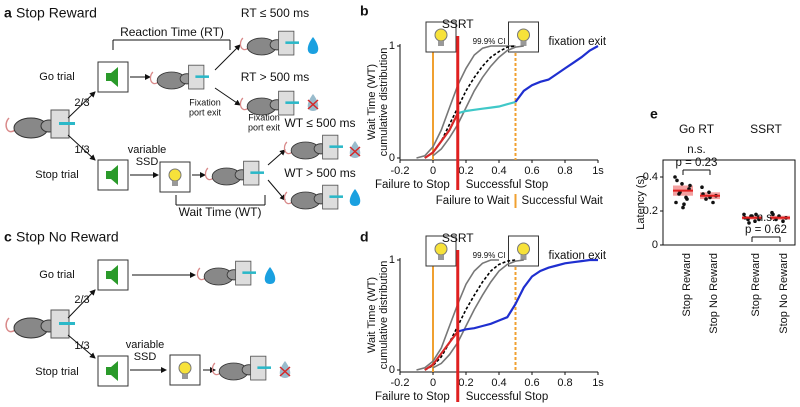 The image size is (800, 407). Describe the element at coordinates (473, 201) in the screenshot. I see `annotation: Failure to Wait` at that location.